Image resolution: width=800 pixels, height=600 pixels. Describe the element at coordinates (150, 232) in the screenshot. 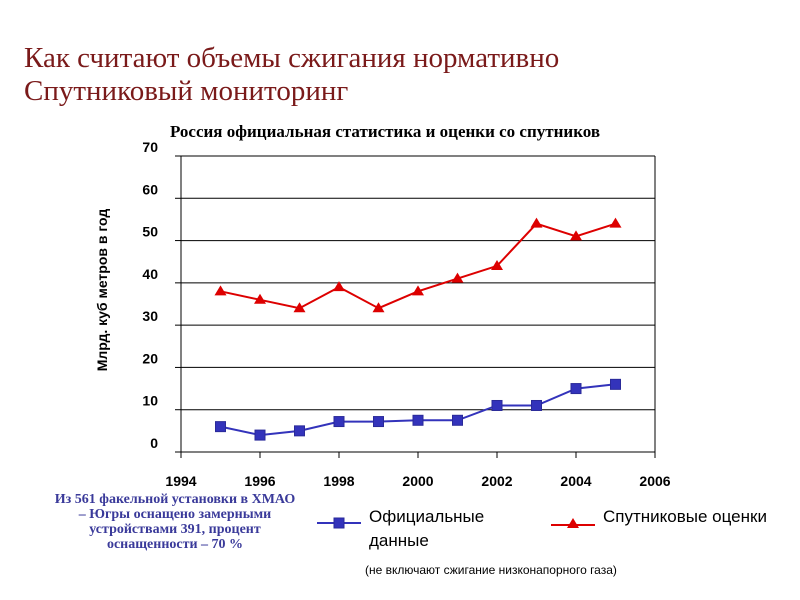

I see `y-tick-label-50: 50` at that location.